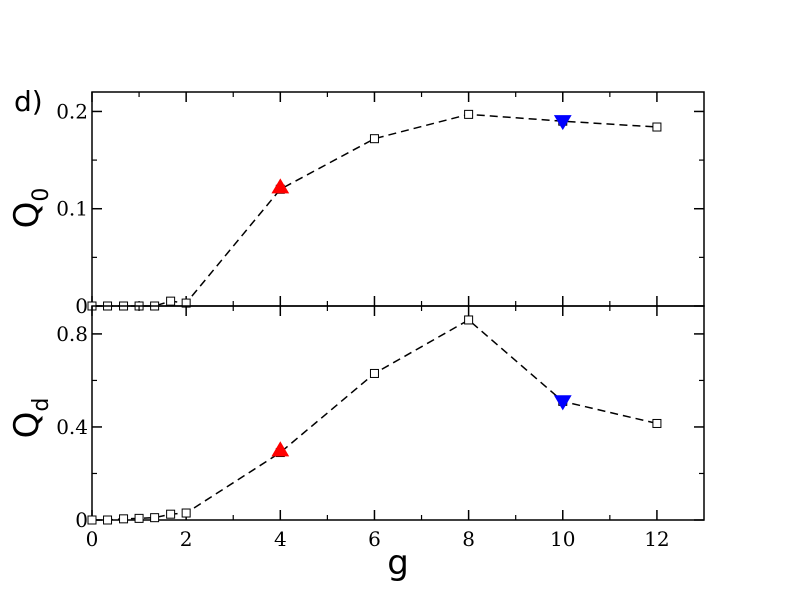  Describe the element at coordinates (186, 539) in the screenshot. I see `bottom-x-tick-label: 2` at that location.